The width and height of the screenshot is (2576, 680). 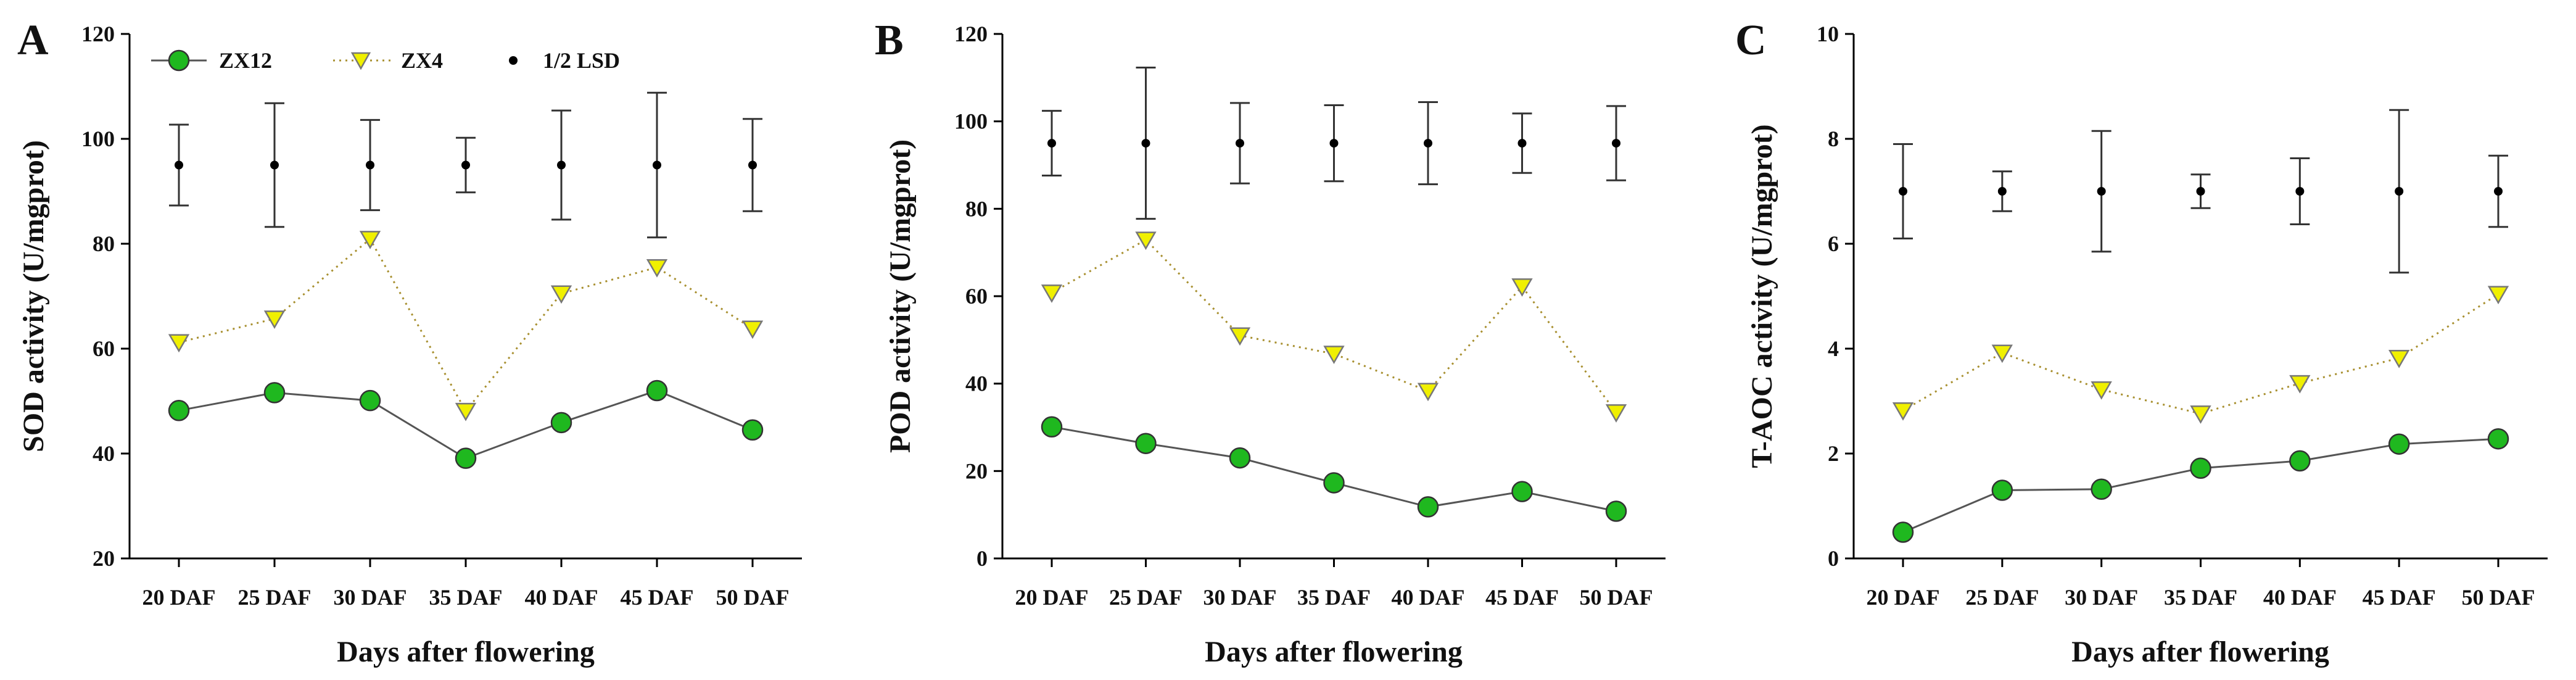 I want to click on legend-zx12-marker, so click(x=179, y=60).